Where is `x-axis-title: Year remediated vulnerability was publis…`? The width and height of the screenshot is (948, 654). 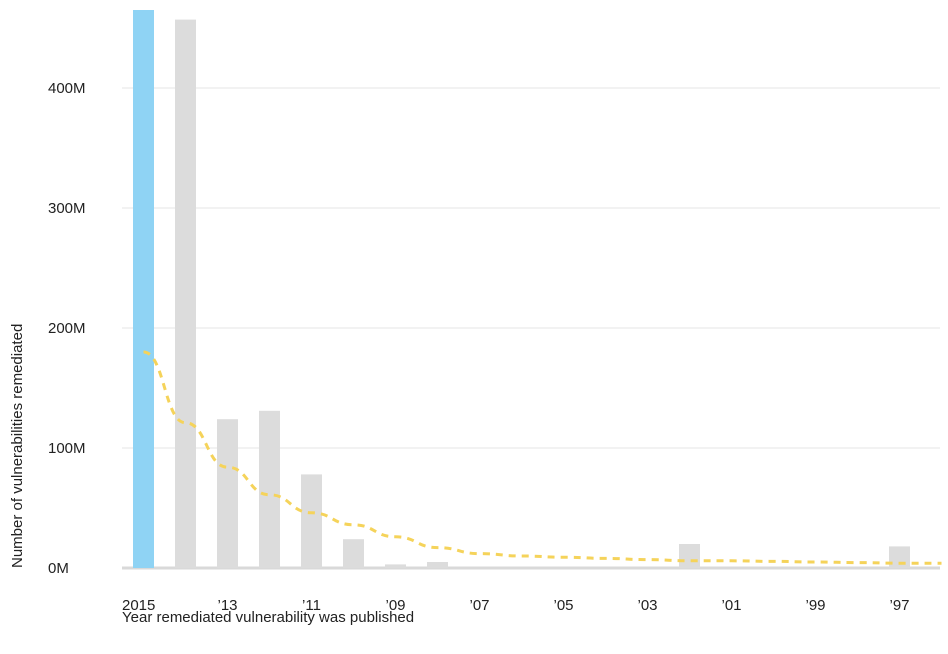 x-axis-title: Year remediated vulnerability was publis… is located at coordinates (268, 617).